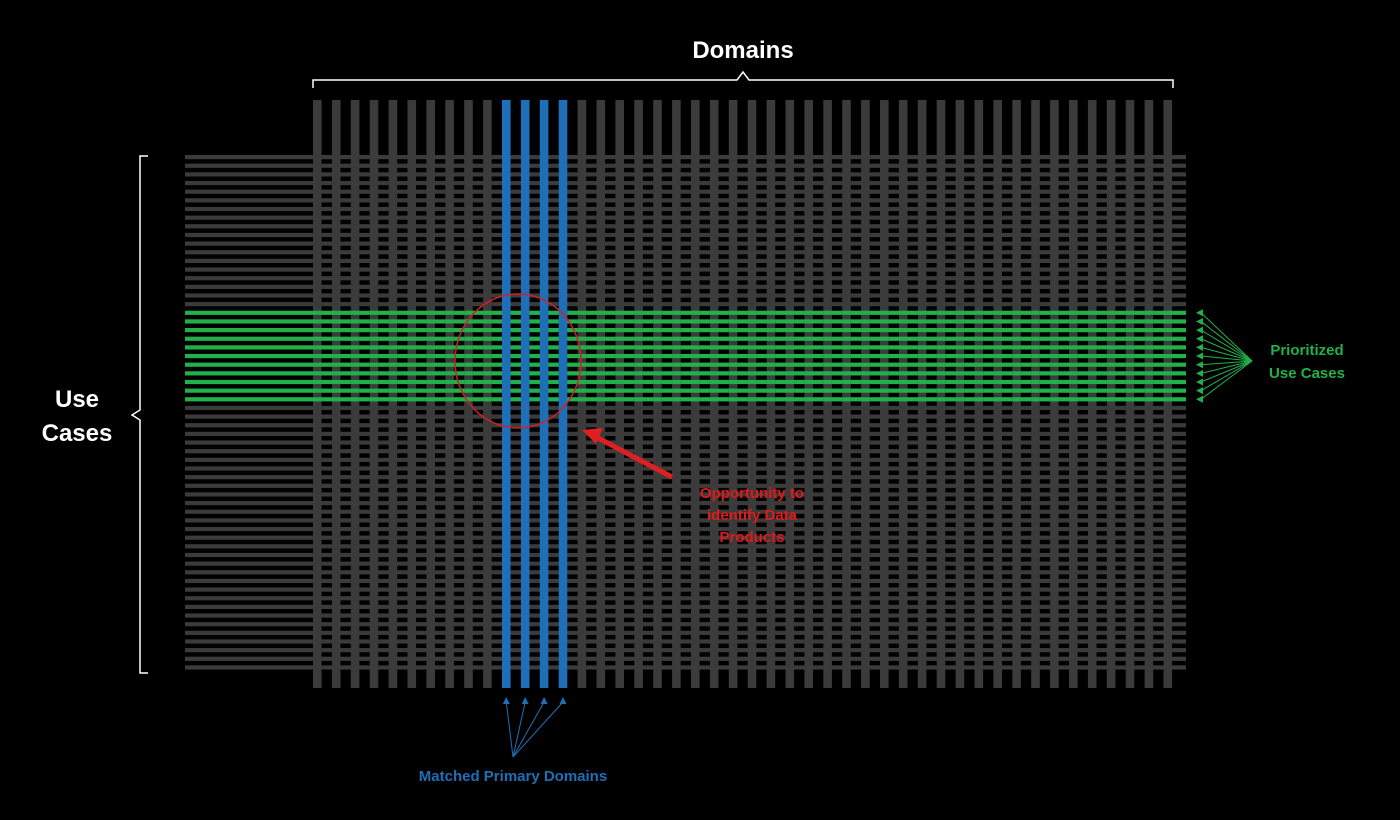 The width and height of the screenshot is (1400, 820). I want to click on opportunity-arrow-shaft, so click(635, 457).